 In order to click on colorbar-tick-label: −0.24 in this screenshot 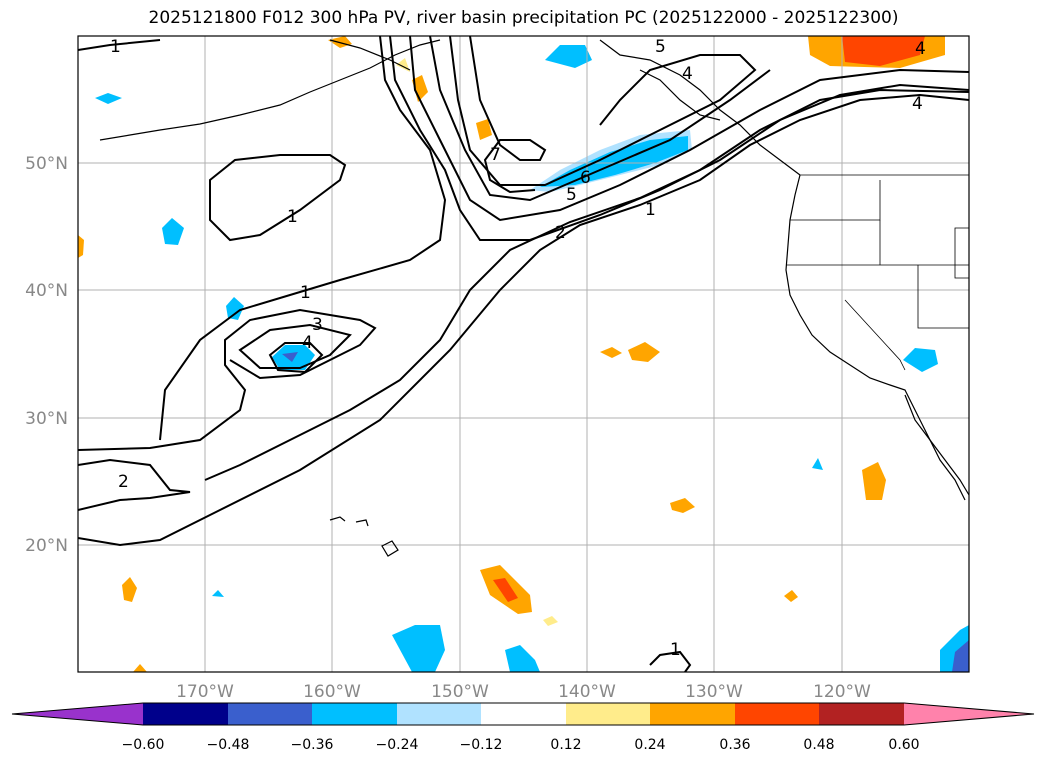, I will do `click(397, 745)`.